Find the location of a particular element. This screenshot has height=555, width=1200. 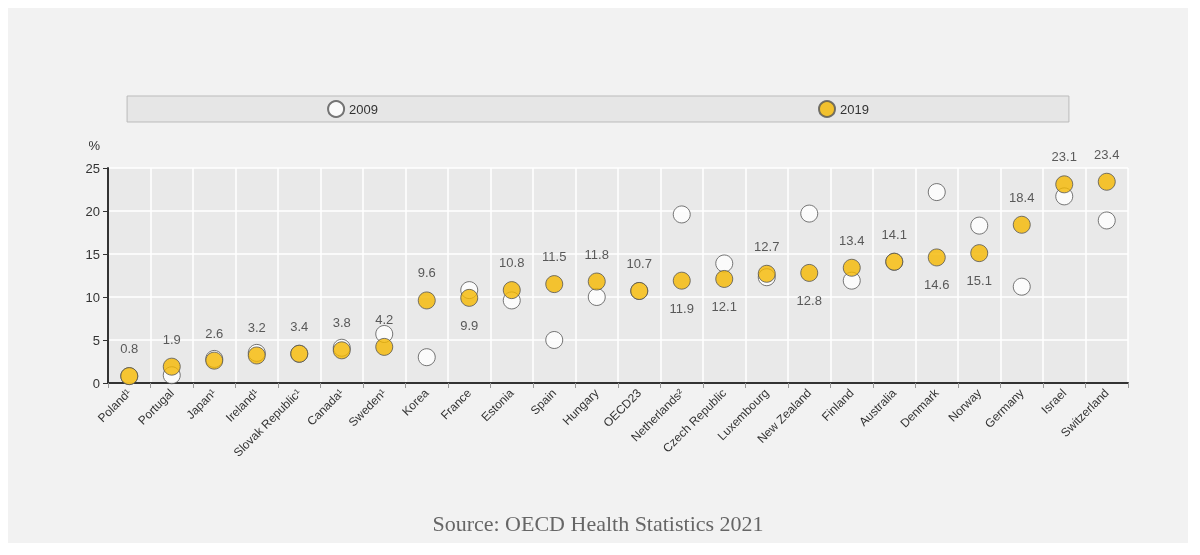

y-axis-title: % is located at coordinates (94, 145).